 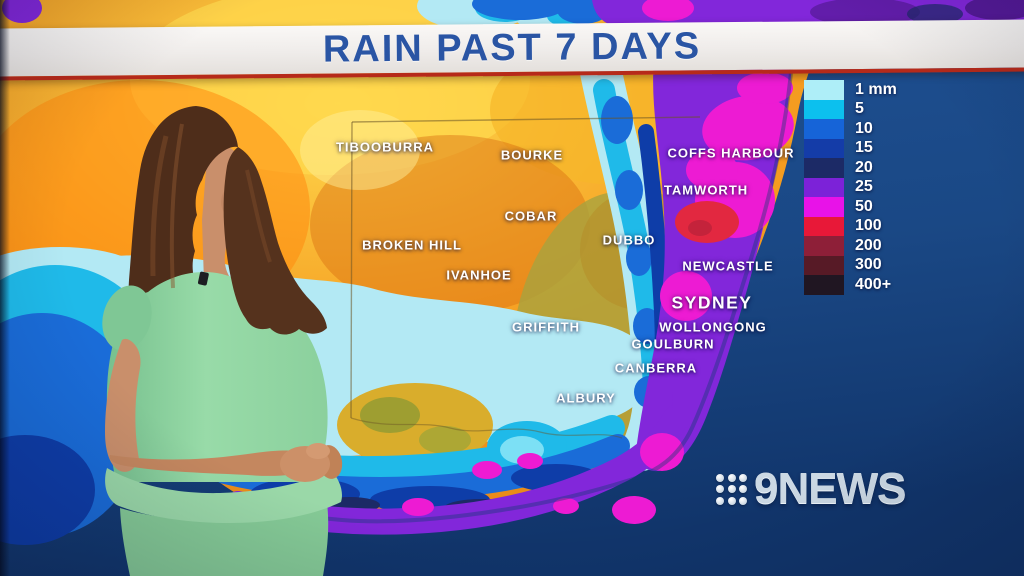 What do you see at coordinates (850, 265) in the screenshot?
I see `legend-item: 300` at bounding box center [850, 265].